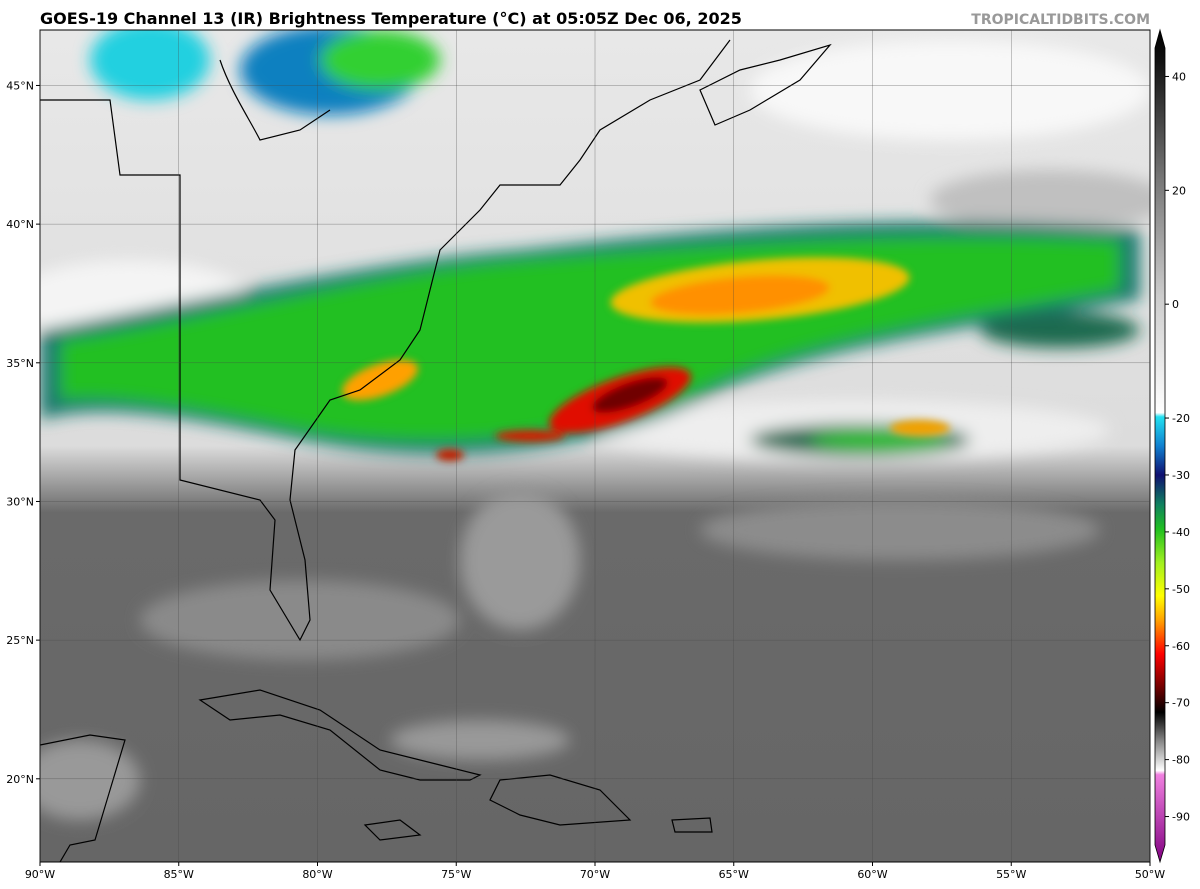 Image resolution: width=1200 pixels, height=889 pixels. What do you see at coordinates (1181, 760) in the screenshot?
I see `colorbar-tick-label: -80` at bounding box center [1181, 760].